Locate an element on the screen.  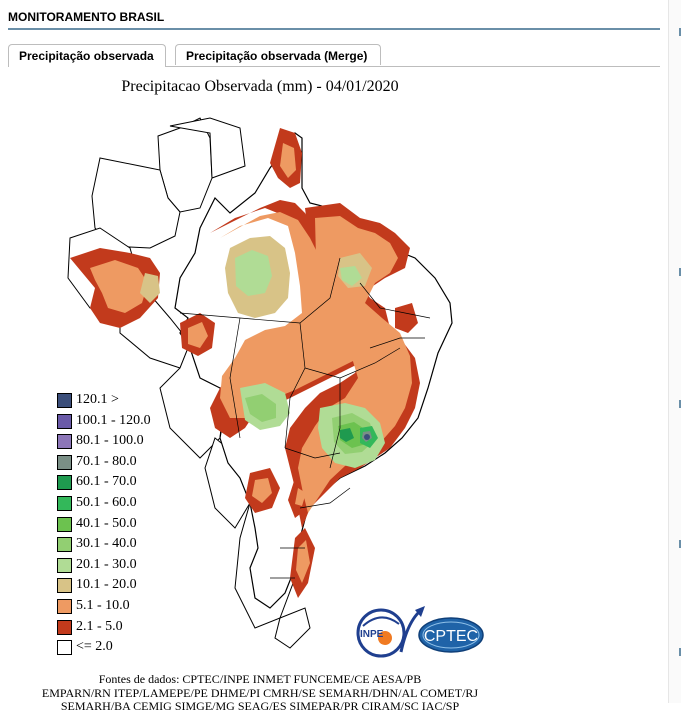
legend-label: <= 2.0 is located at coordinates (94, 647).